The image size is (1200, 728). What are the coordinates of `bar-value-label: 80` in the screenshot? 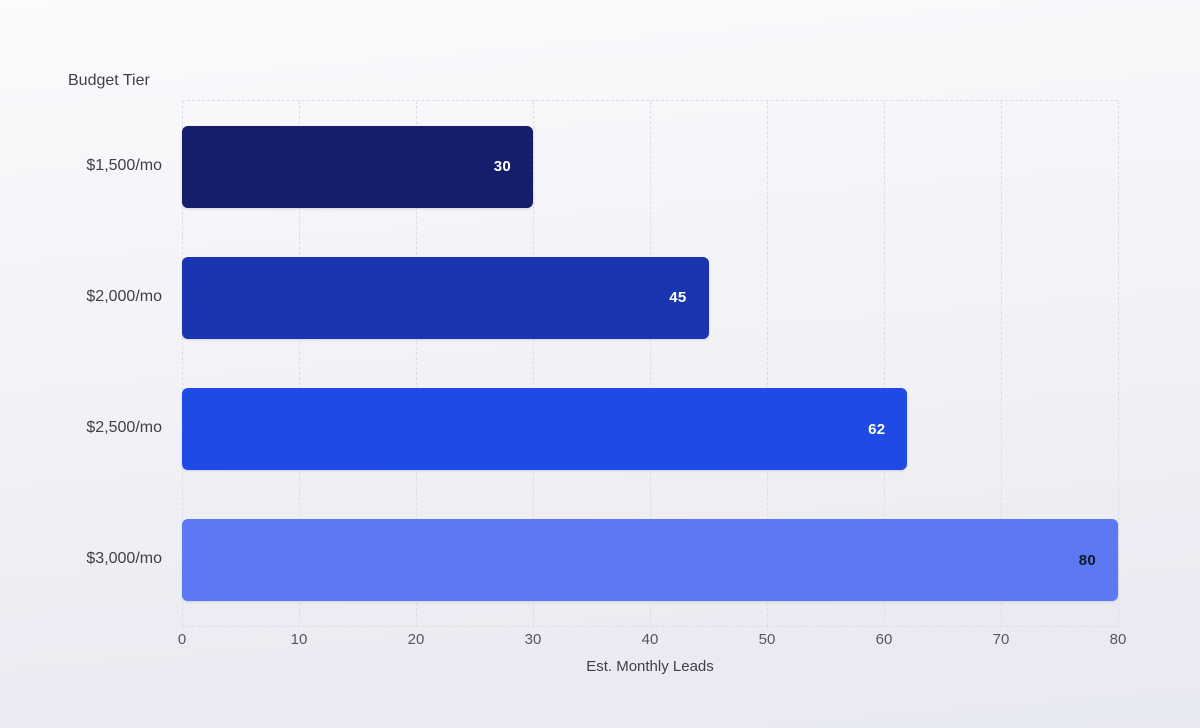 It's located at (1087, 560).